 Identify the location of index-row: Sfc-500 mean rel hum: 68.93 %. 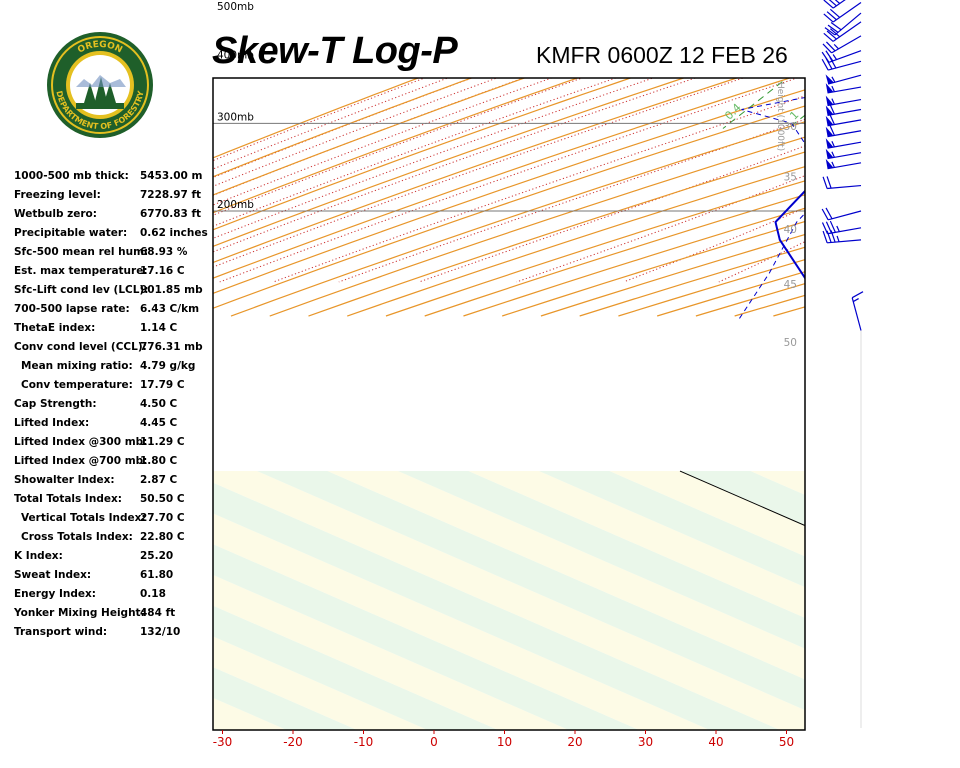
(114, 253).